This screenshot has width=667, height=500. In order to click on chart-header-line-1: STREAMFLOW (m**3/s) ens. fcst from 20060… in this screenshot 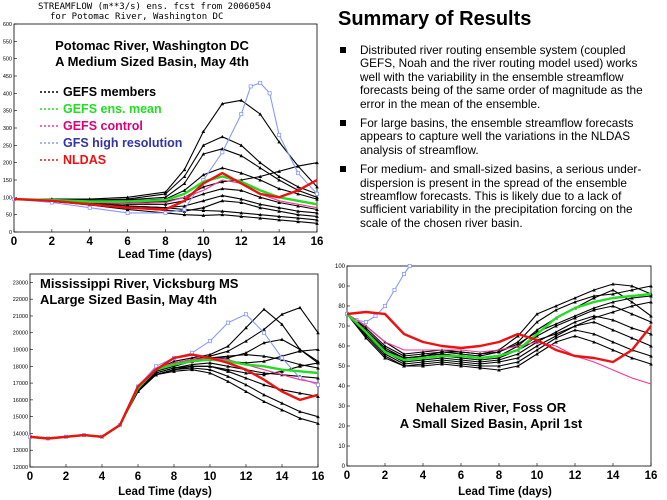, I will do `click(154, 7)`.